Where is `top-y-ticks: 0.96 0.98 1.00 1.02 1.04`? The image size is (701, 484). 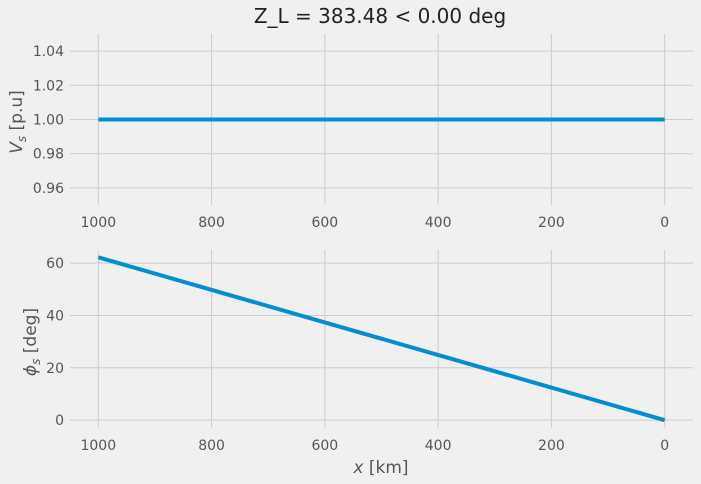 top-y-ticks: 0.96 0.98 1.00 1.02 1.04 is located at coordinates (48, 120).